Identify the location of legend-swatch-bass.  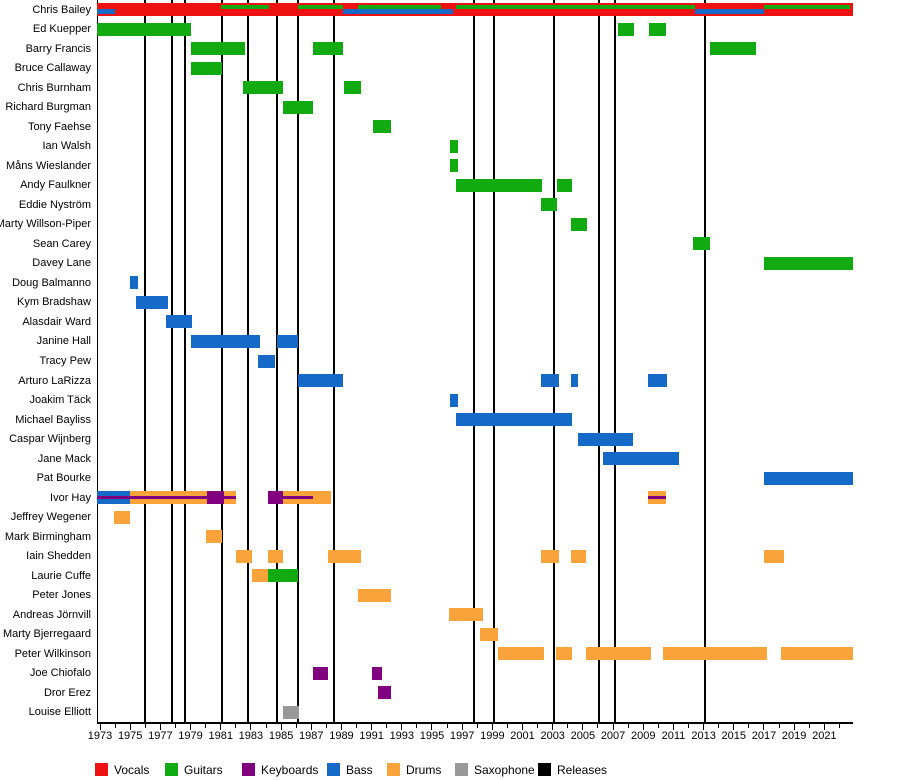
(333, 769).